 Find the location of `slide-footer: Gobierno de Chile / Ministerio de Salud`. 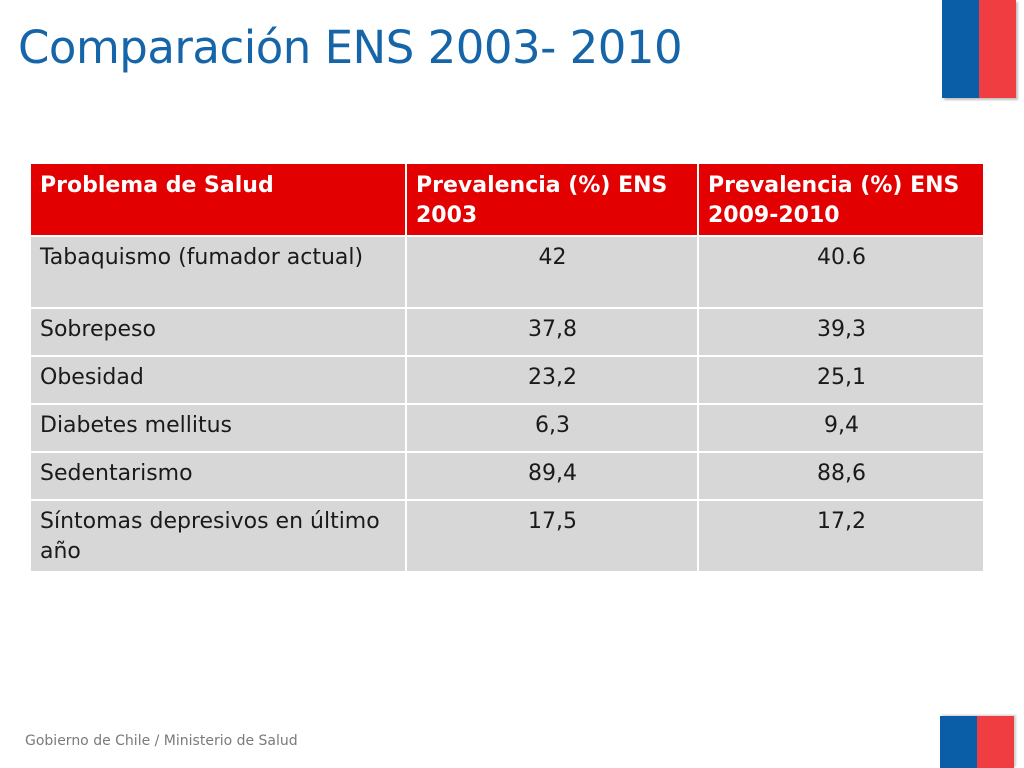

slide-footer: Gobierno de Chile / Ministerio de Salud is located at coordinates (161, 741).